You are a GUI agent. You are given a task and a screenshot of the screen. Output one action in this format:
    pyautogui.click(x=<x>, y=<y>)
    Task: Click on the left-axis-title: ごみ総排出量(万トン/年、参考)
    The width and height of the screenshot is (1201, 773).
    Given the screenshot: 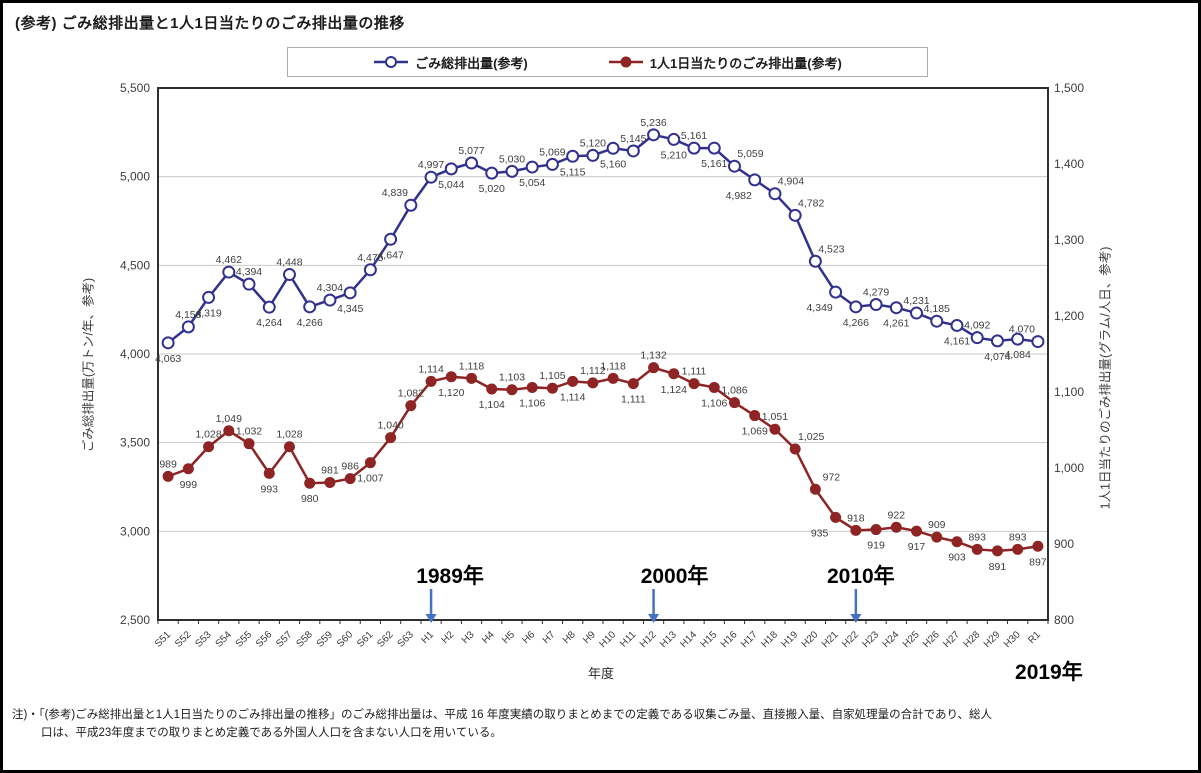 What is the action you would take?
    pyautogui.click(x=88, y=365)
    